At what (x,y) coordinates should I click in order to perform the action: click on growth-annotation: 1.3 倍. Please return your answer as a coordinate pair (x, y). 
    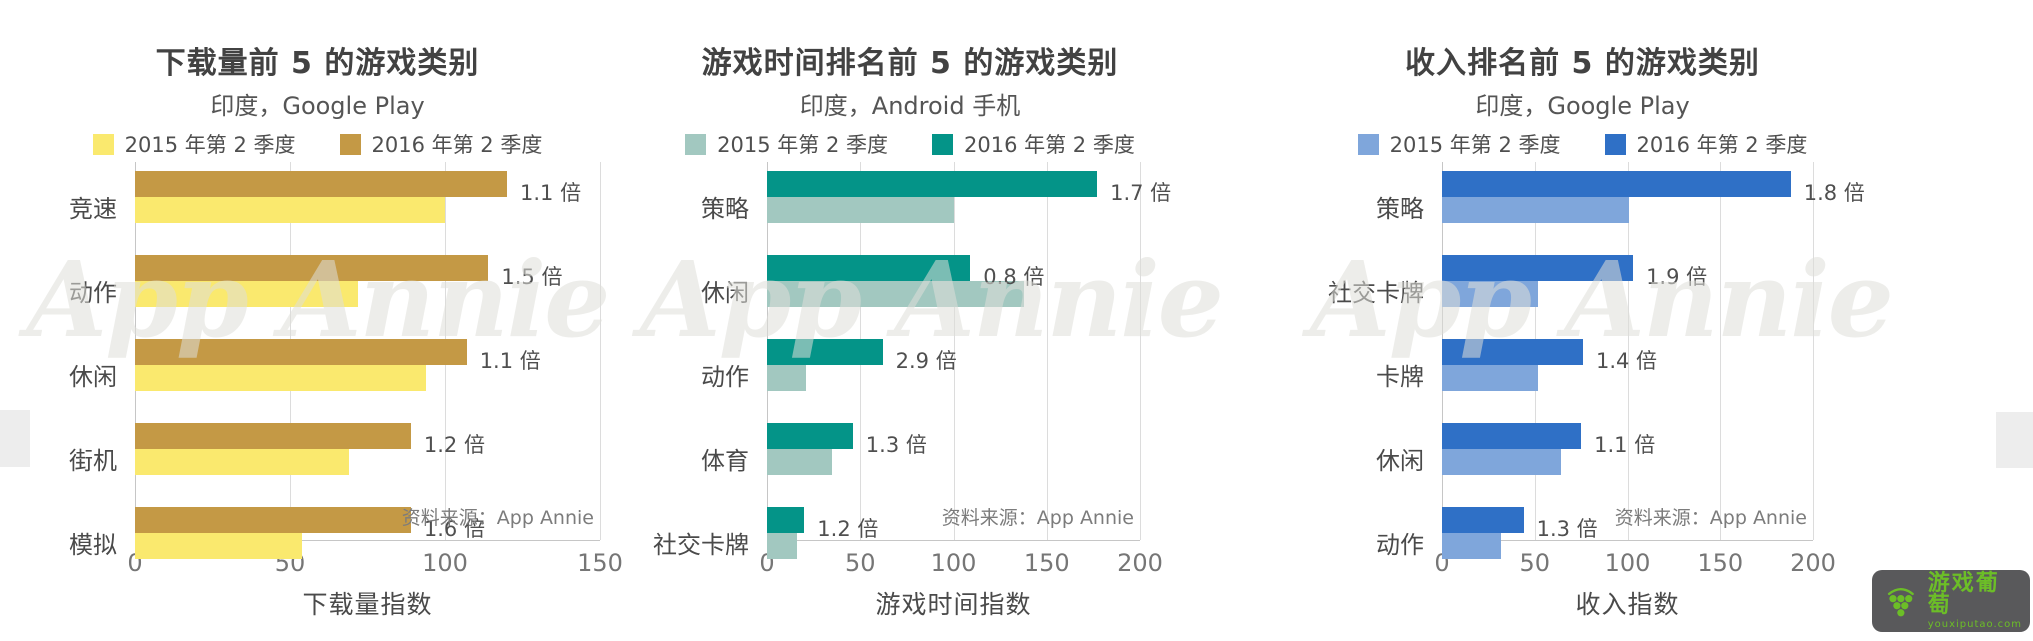
    Looking at the image, I should click on (1567, 529).